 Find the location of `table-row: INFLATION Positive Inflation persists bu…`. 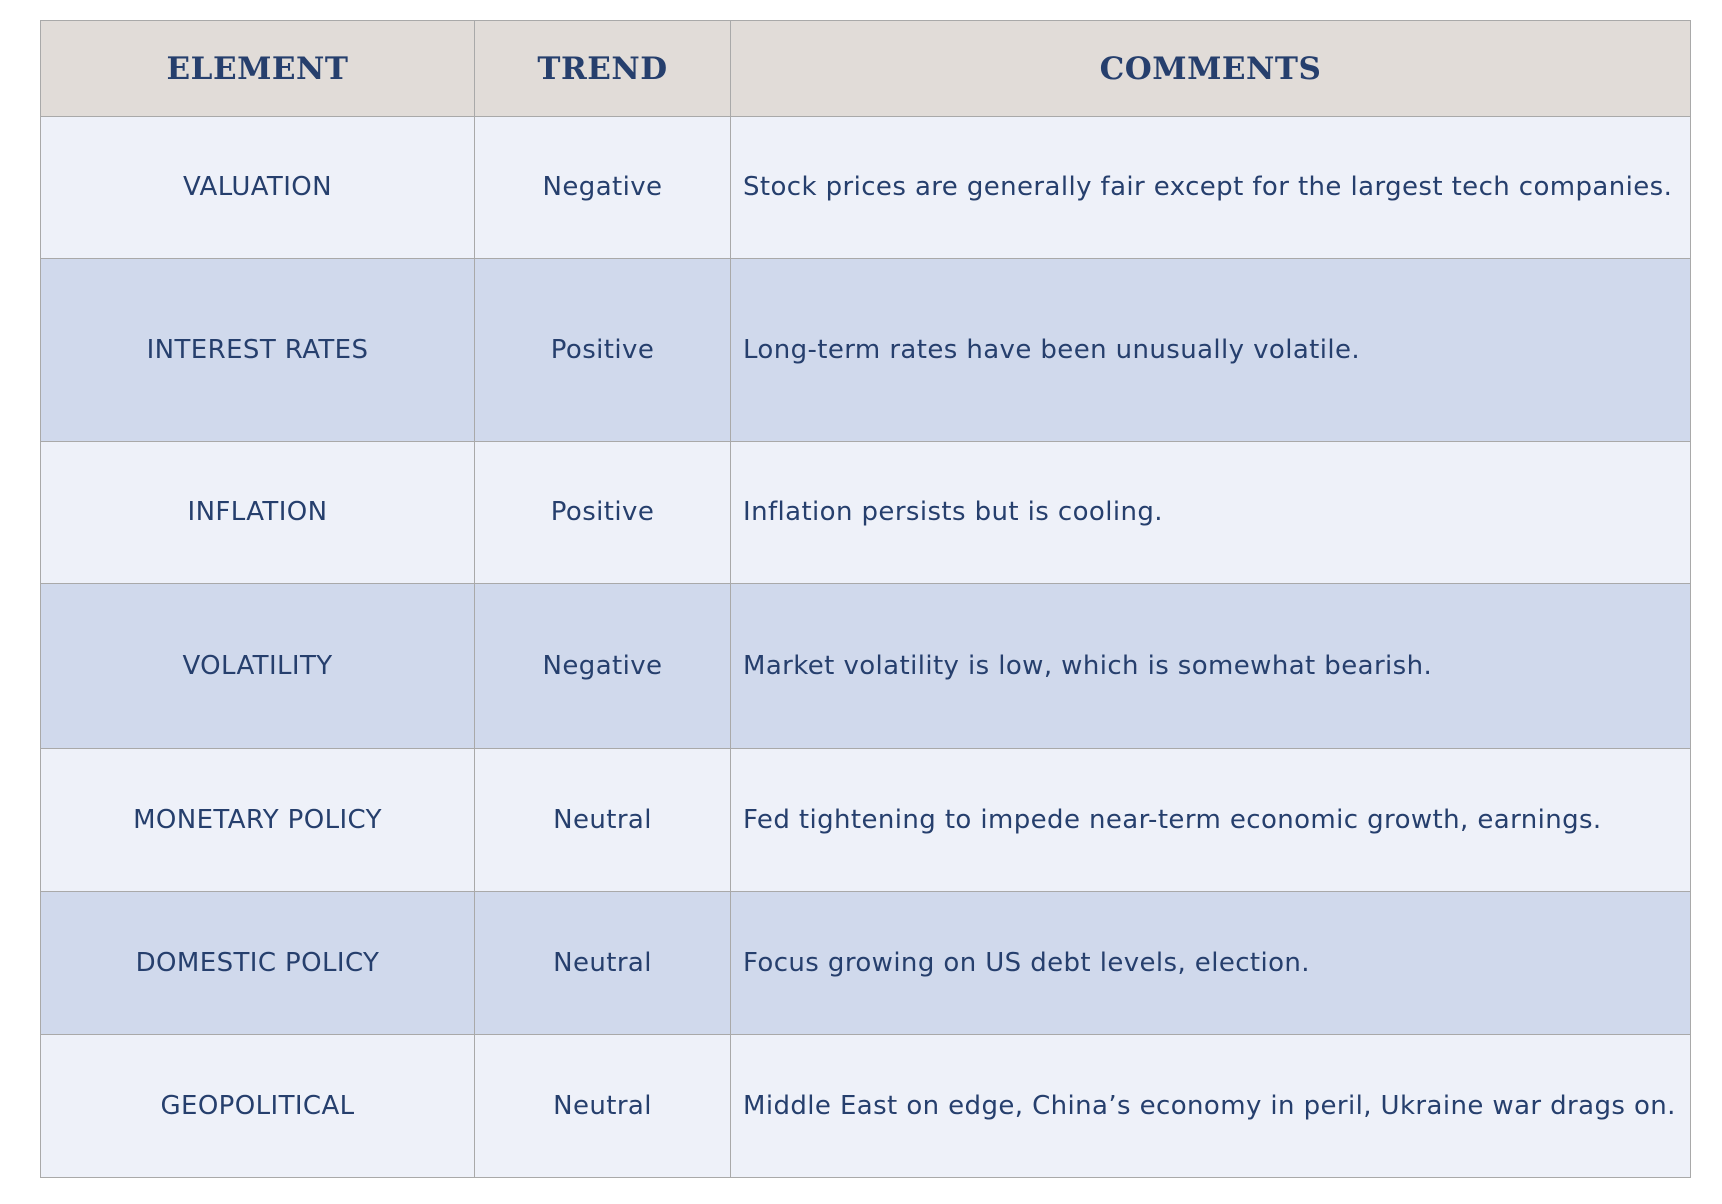

table-row: INFLATION Positive Inflation persists bu… is located at coordinates (865, 512).